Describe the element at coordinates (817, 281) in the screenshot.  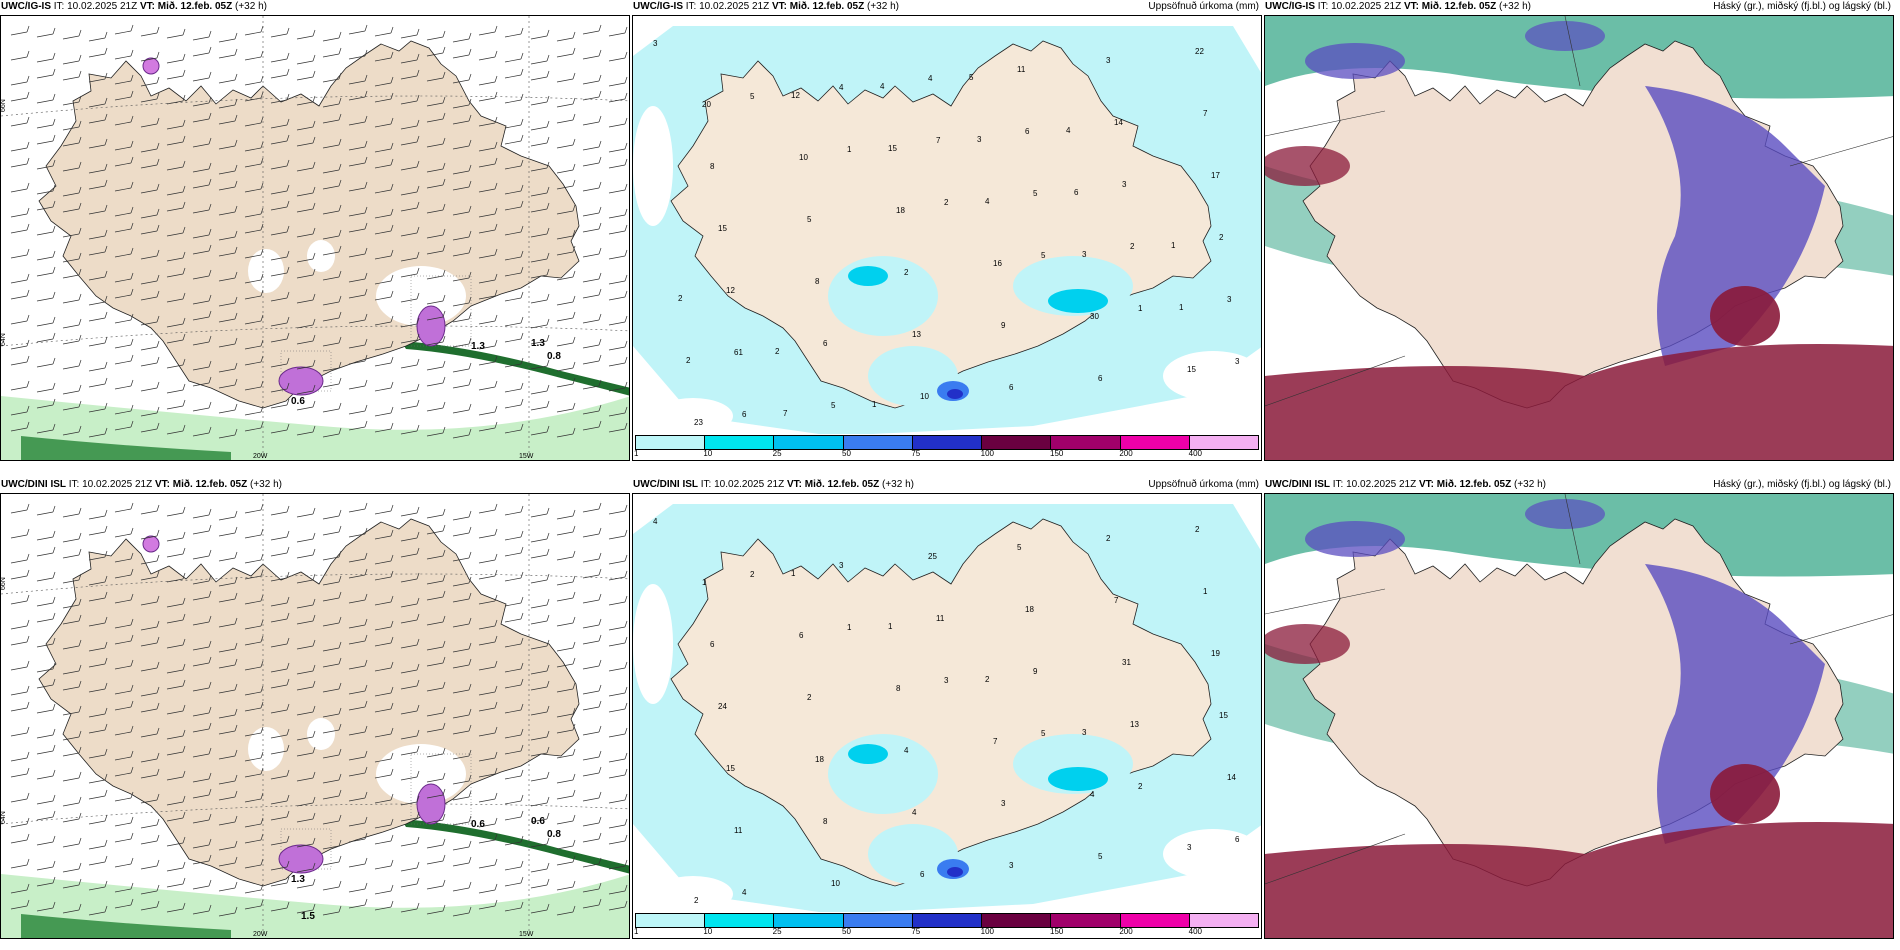
I see `precip-value-label: 8` at that location.